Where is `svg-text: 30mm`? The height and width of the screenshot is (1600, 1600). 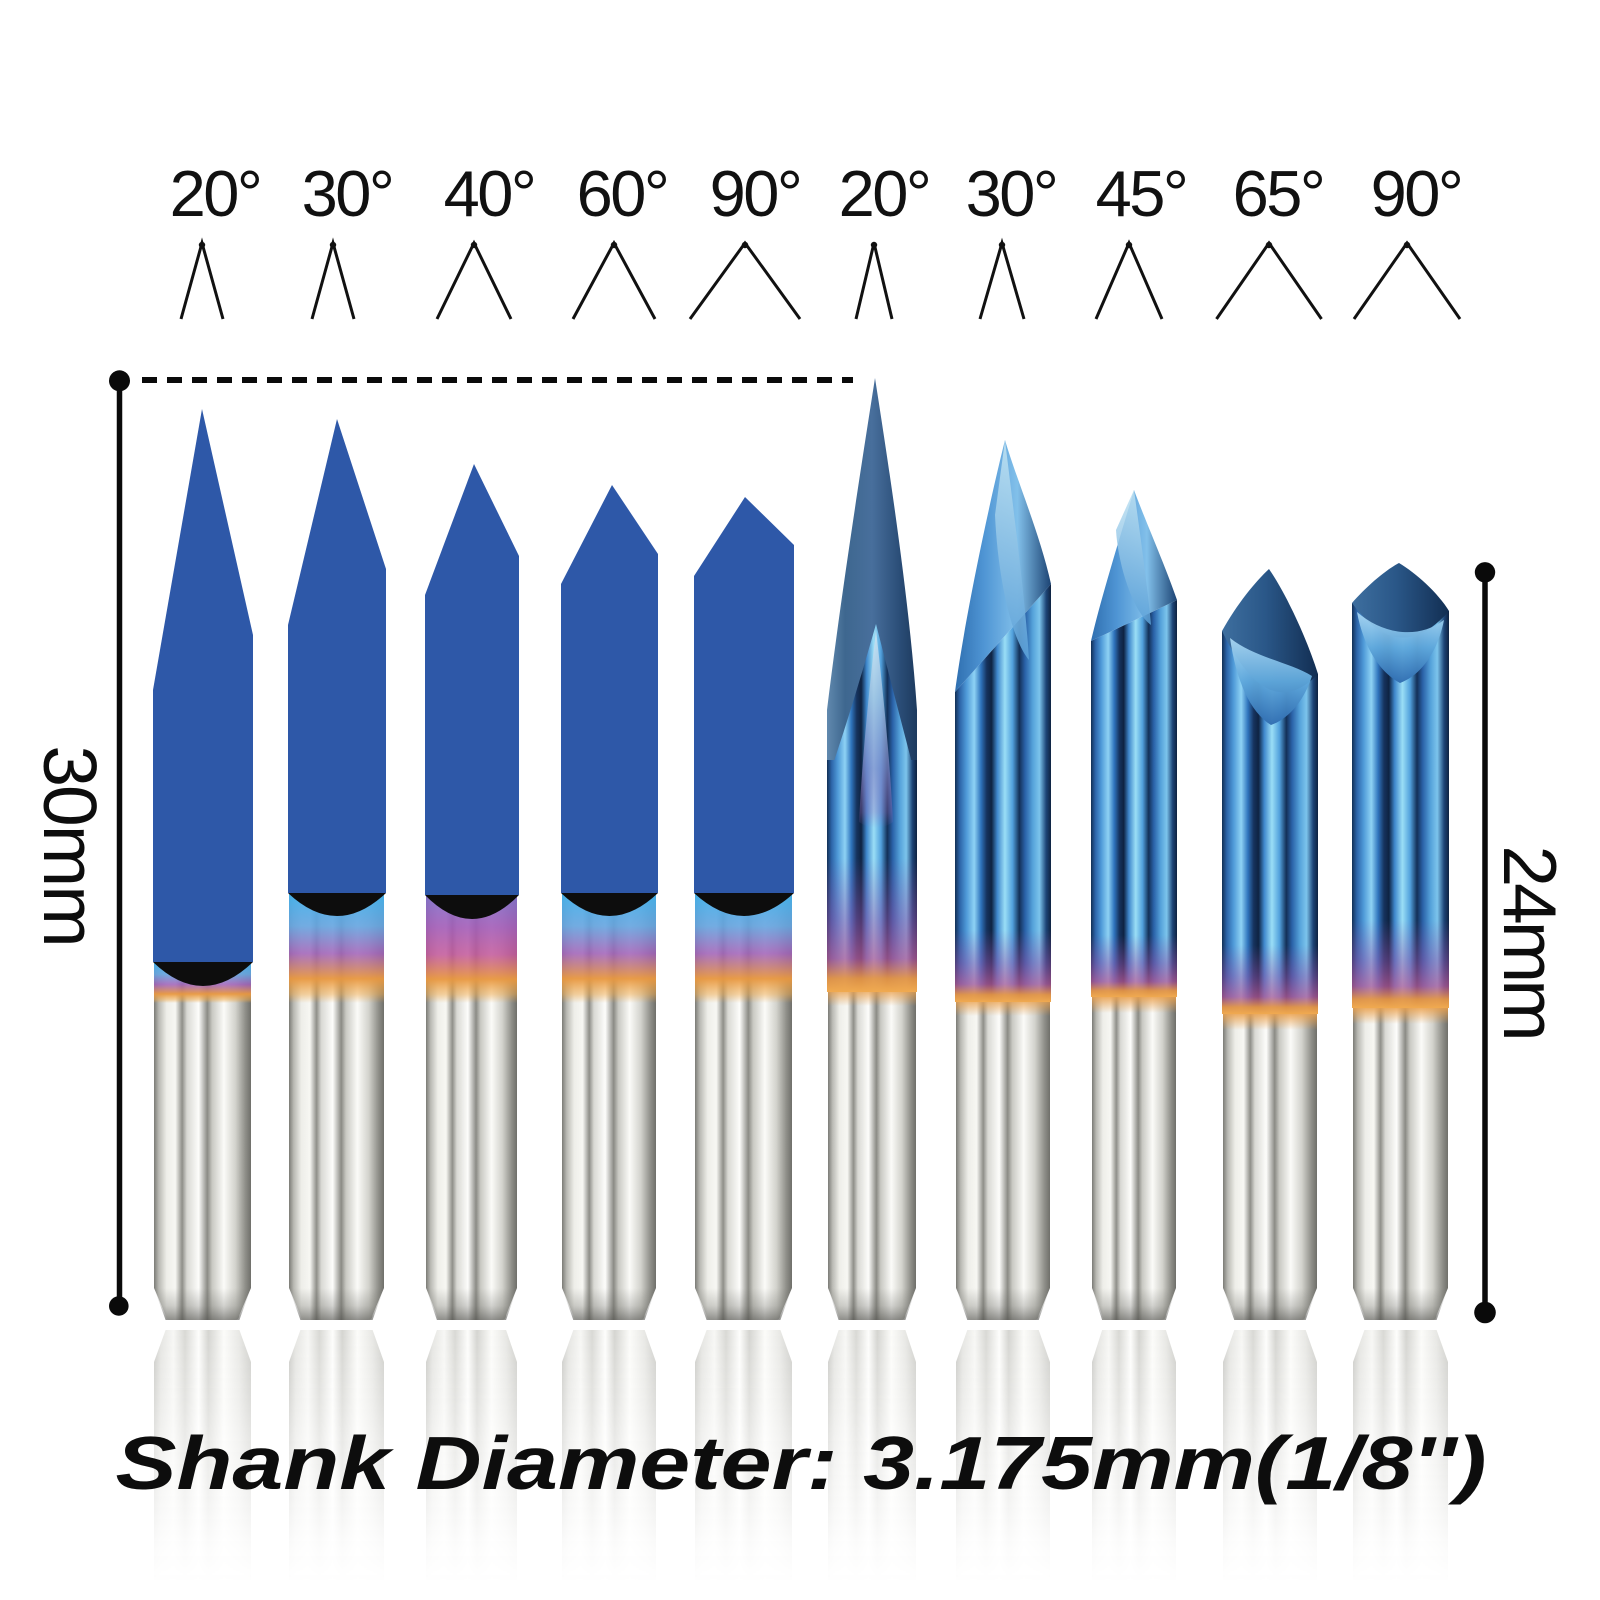 svg-text: 30mm is located at coordinates (70, 845).